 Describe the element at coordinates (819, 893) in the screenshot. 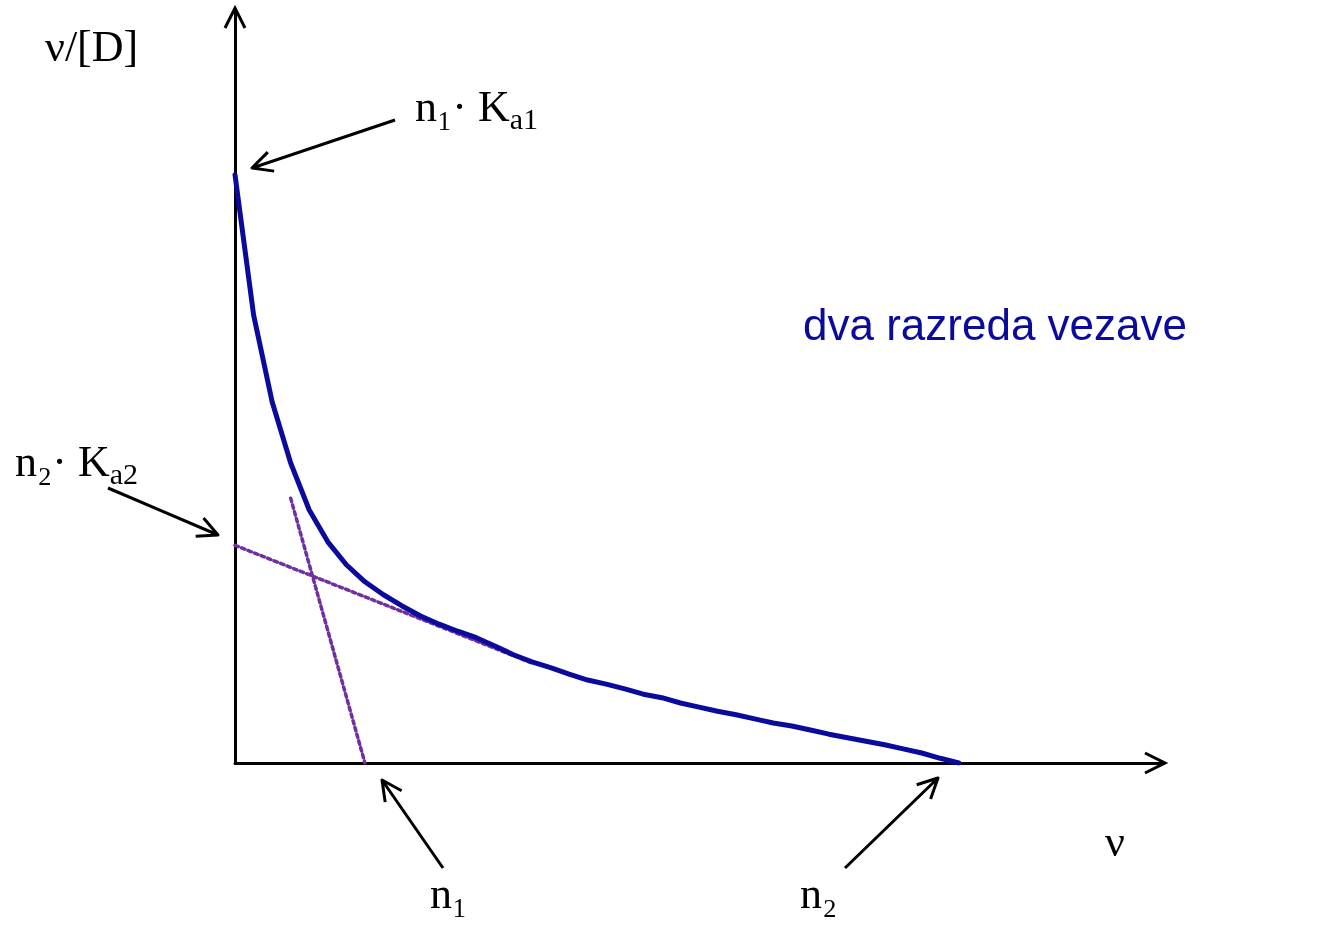

I see `text: n₂` at that location.